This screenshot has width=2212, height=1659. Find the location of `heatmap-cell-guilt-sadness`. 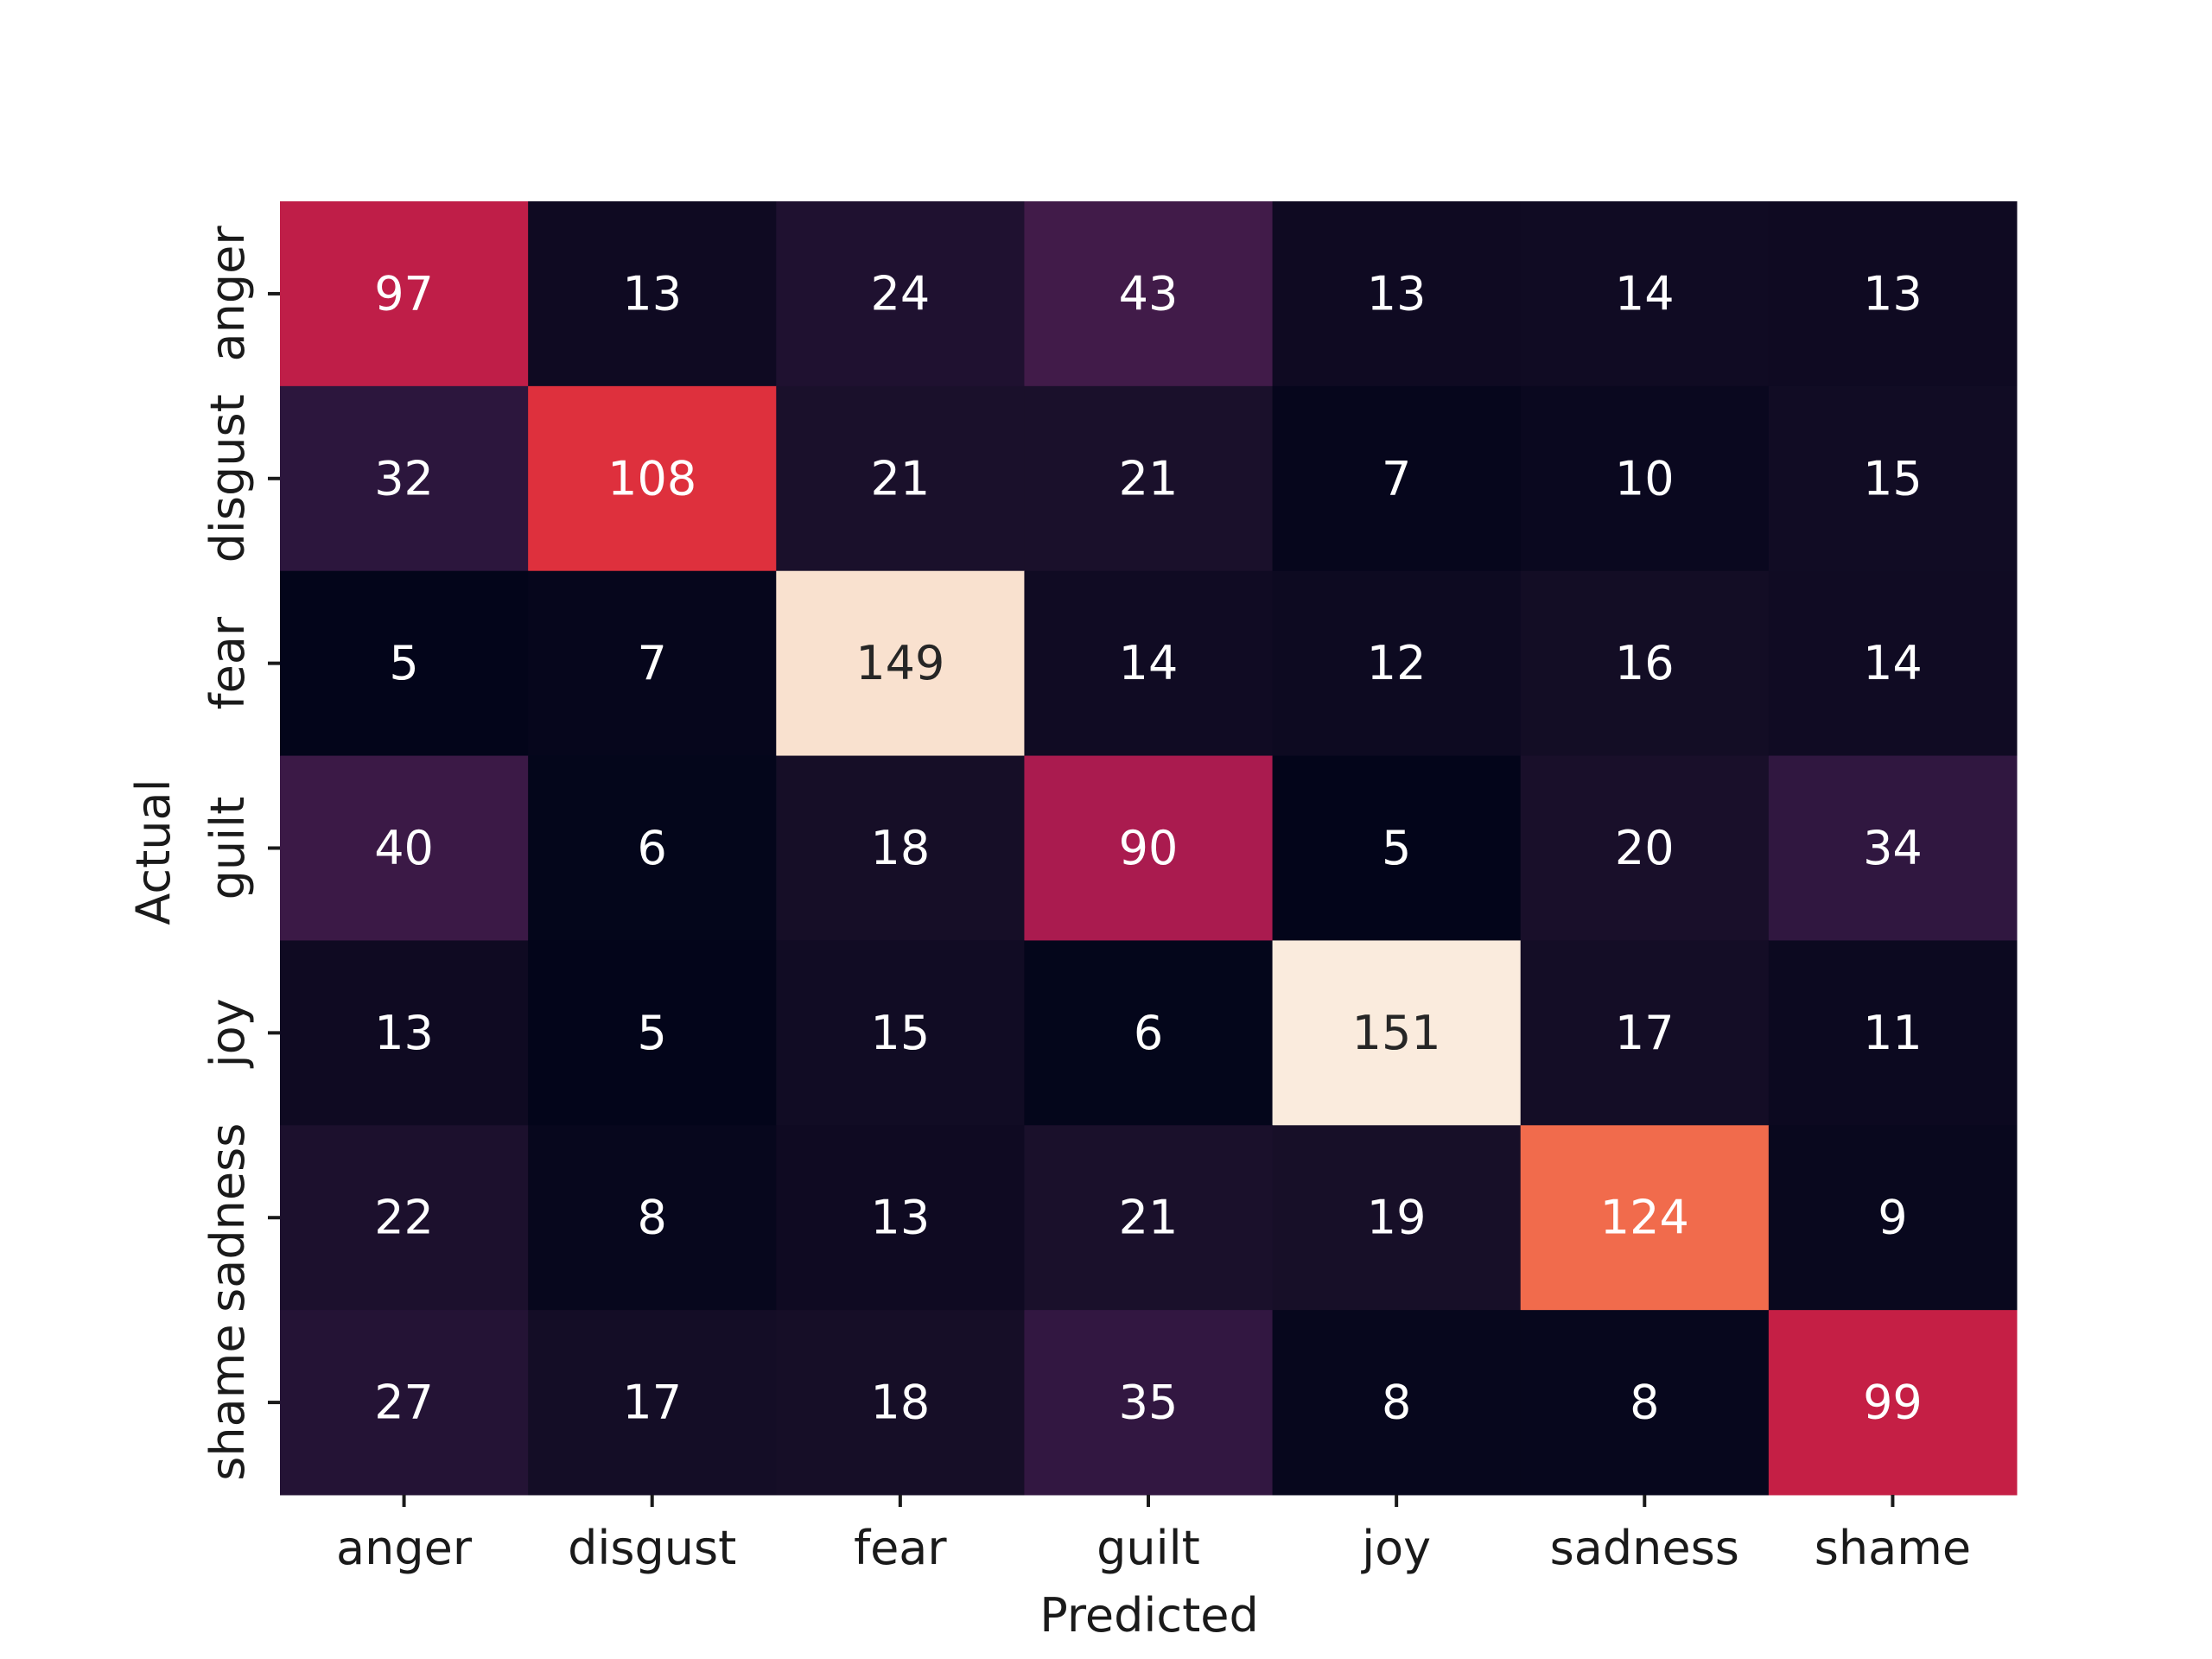

heatmap-cell-guilt-sadness is located at coordinates (1645, 848).